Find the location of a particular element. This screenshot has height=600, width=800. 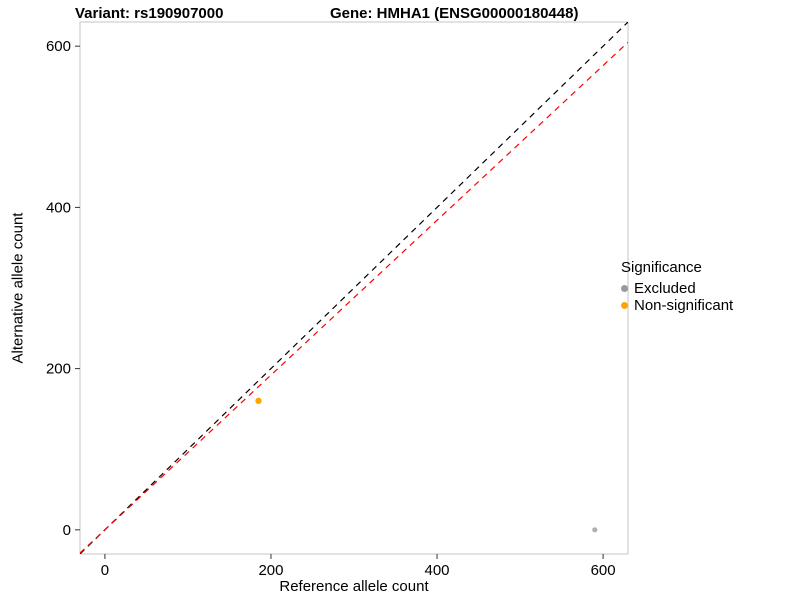

legend: Significance Excluded Non-significant is located at coordinates (677, 286).